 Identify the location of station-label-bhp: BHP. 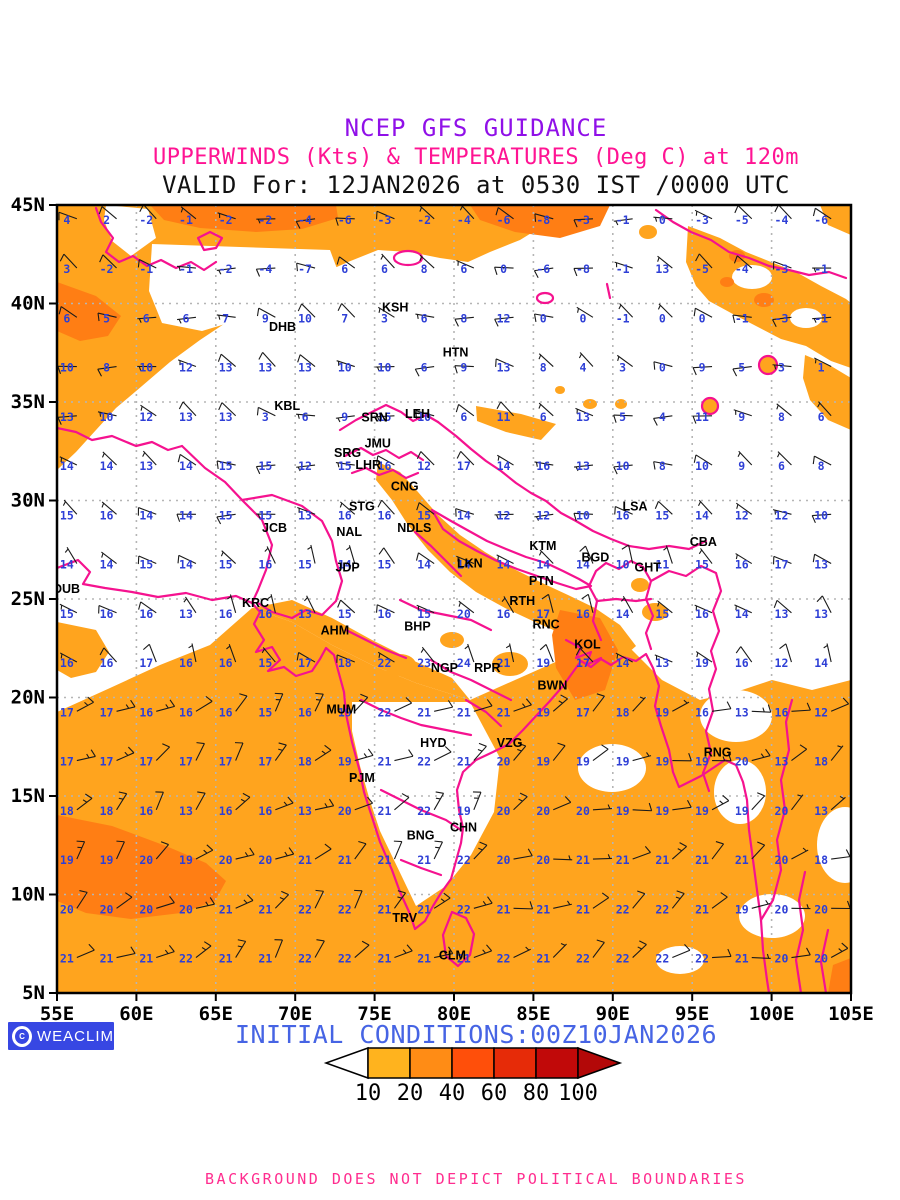
(417, 627).